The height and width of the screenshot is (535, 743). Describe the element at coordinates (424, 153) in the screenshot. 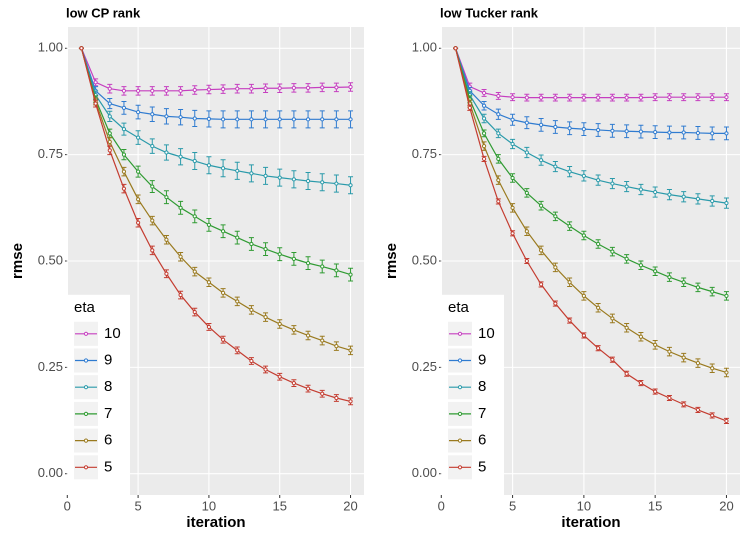

I see `y-tick-label: 0.75` at that location.